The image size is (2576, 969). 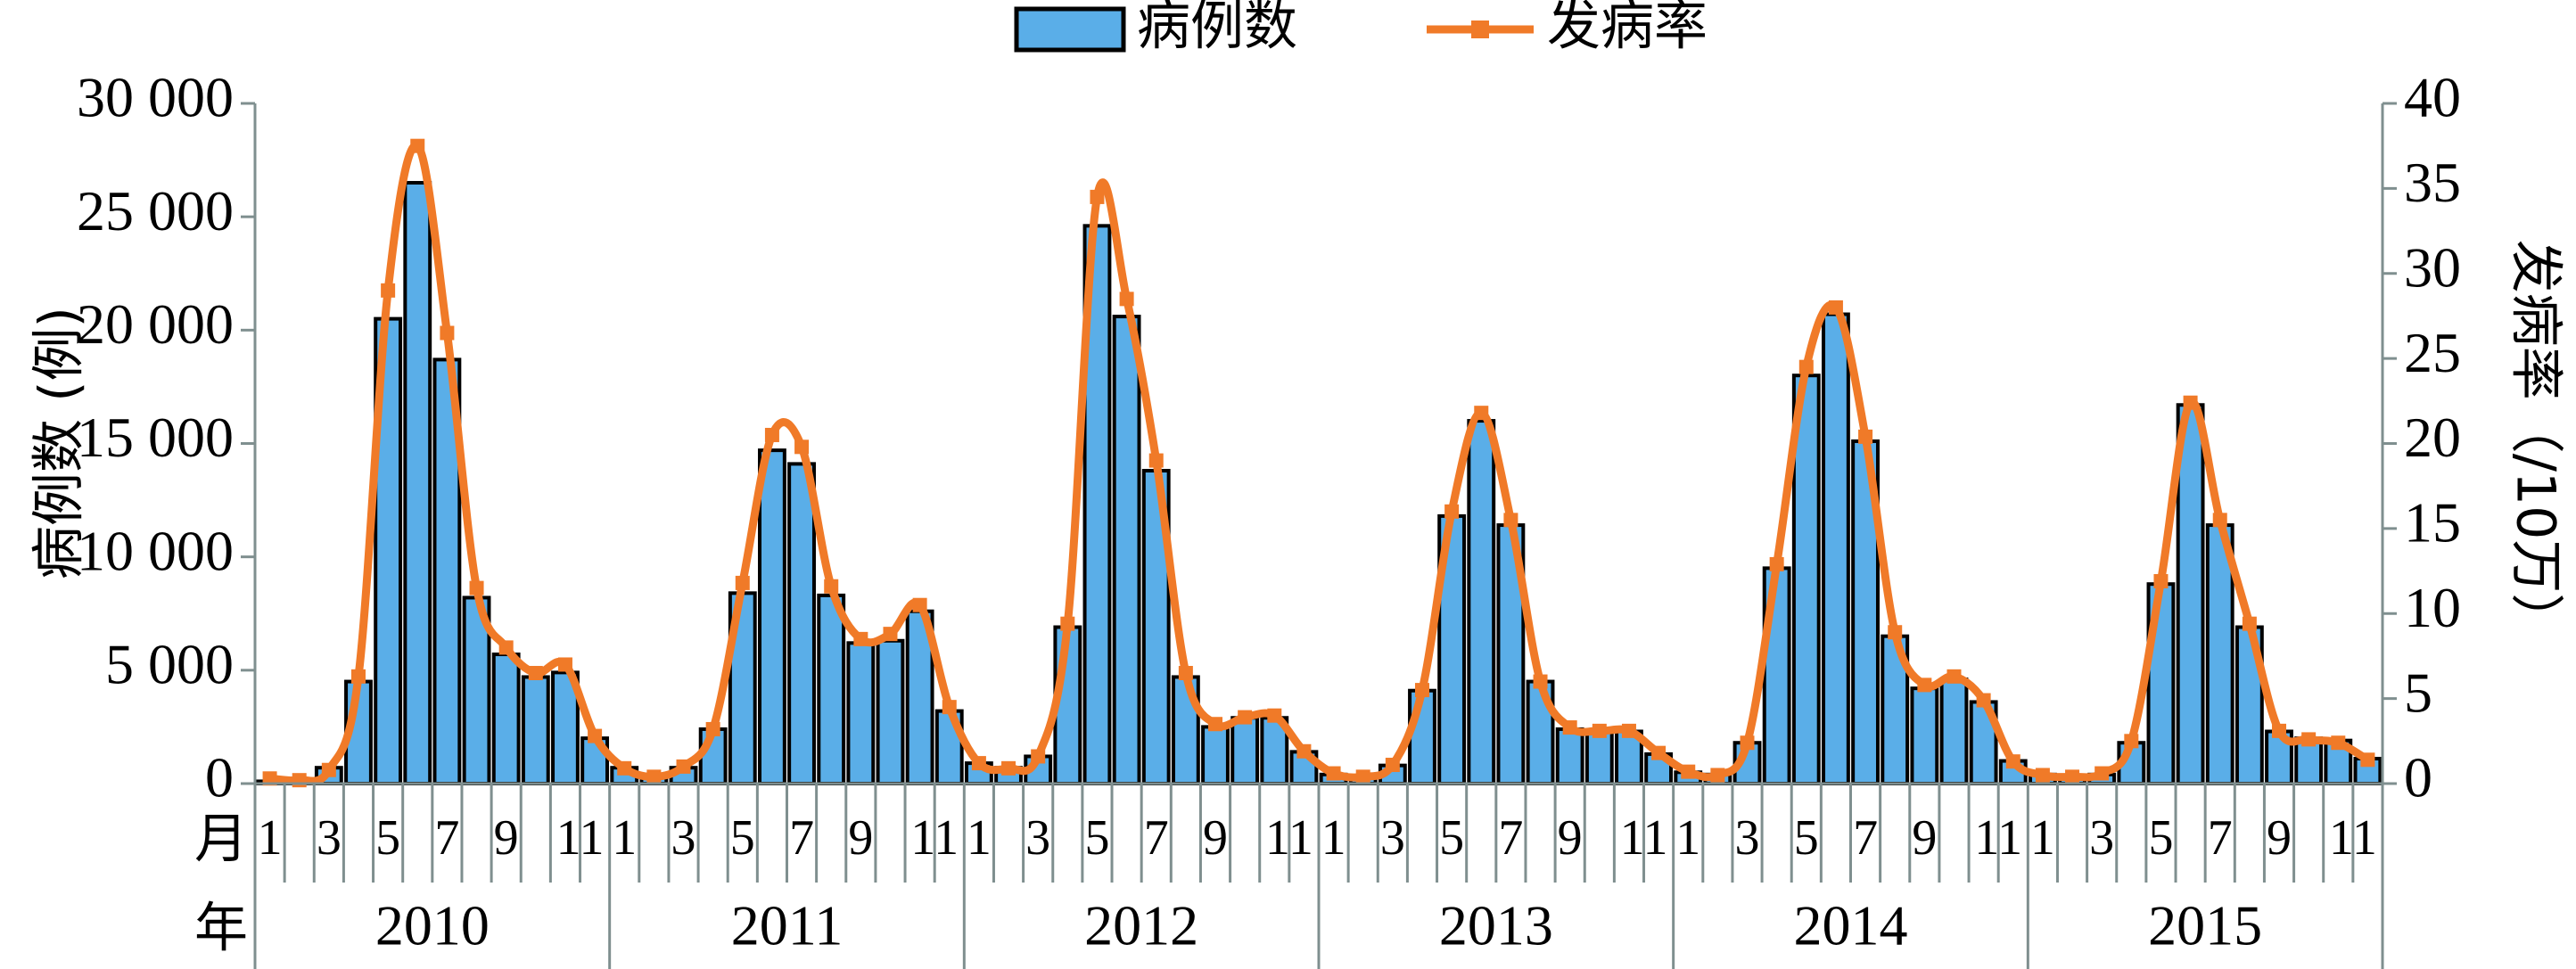 What do you see at coordinates (169, 664) in the screenshot?
I see `y-tick-label: 5 000` at bounding box center [169, 664].